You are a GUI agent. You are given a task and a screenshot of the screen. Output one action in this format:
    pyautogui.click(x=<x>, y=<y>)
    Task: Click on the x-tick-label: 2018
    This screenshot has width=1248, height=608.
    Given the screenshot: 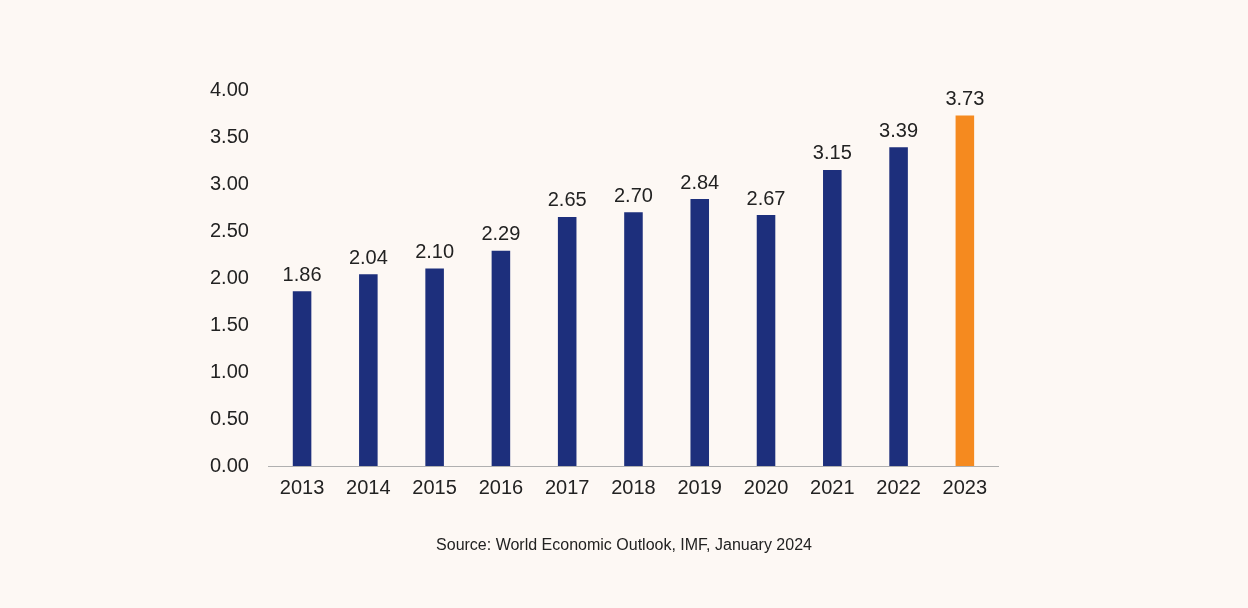 What is the action you would take?
    pyautogui.click(x=633, y=486)
    